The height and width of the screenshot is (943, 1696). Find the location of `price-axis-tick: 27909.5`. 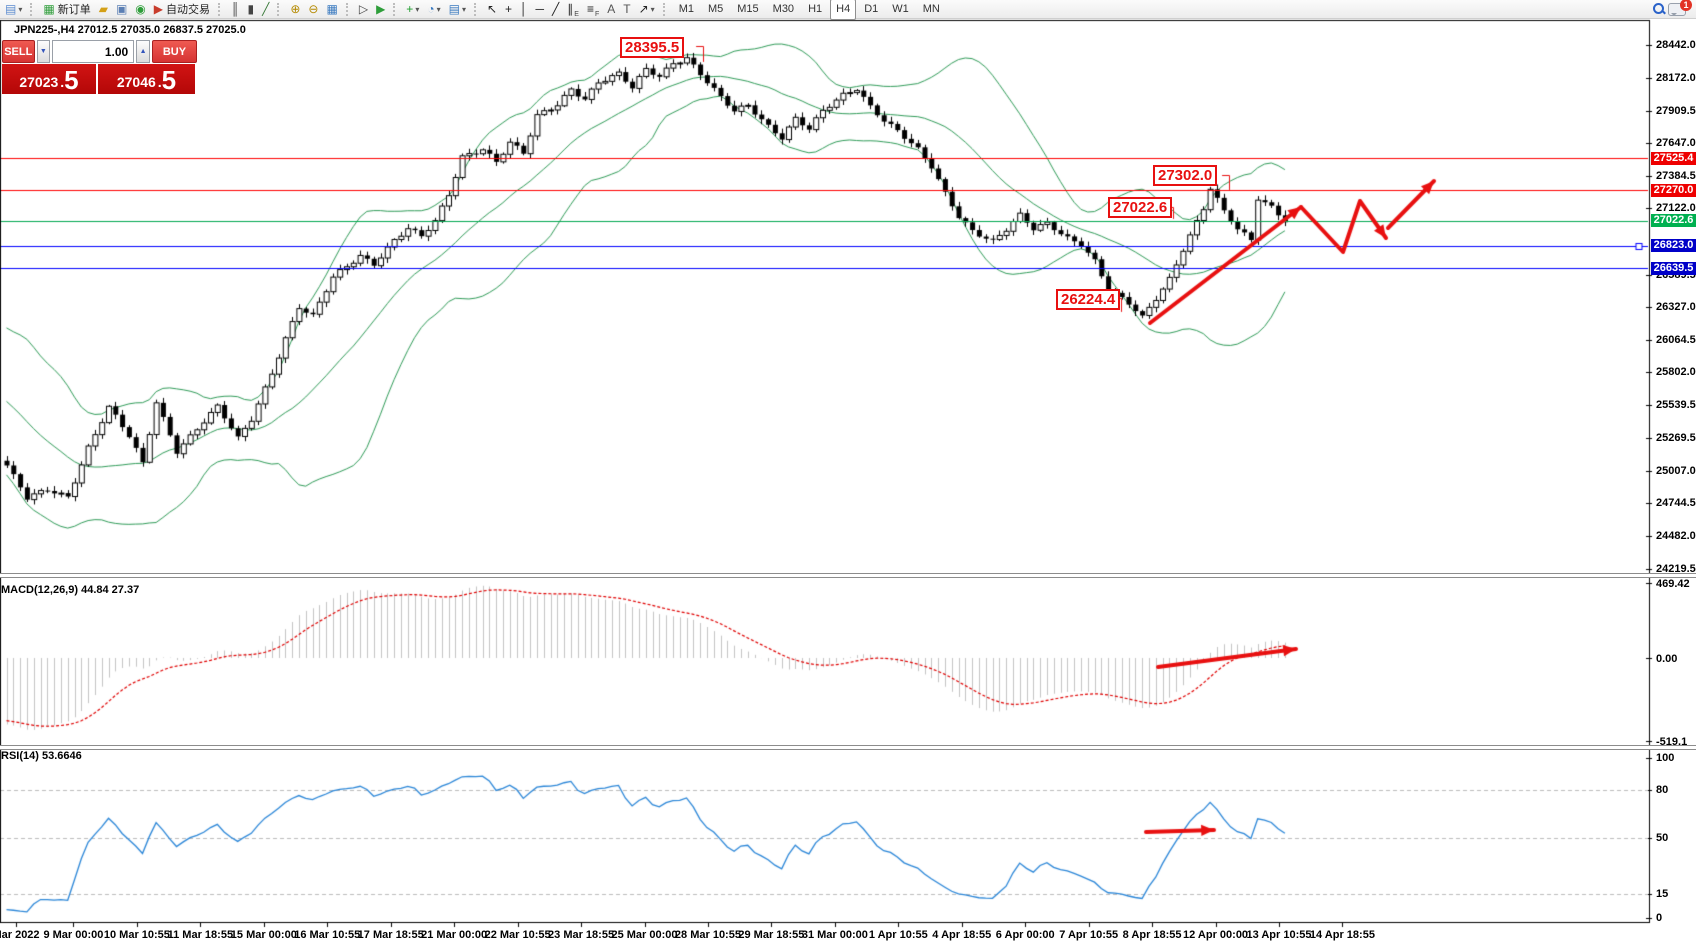

price-axis-tick: 27909.5 is located at coordinates (1676, 110).